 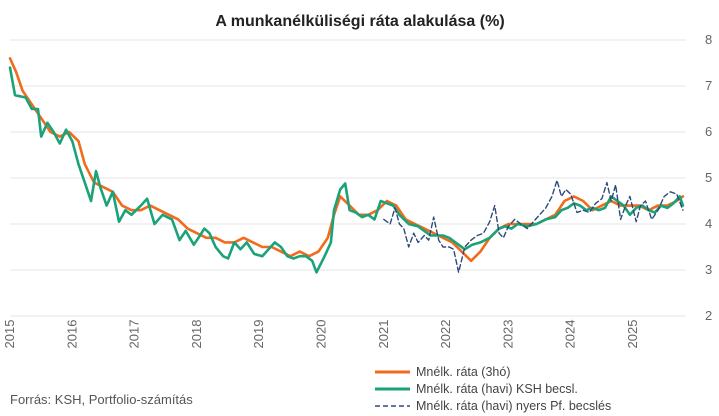 What do you see at coordinates (134, 334) in the screenshot?
I see `x-tick-label: 2017` at bounding box center [134, 334].